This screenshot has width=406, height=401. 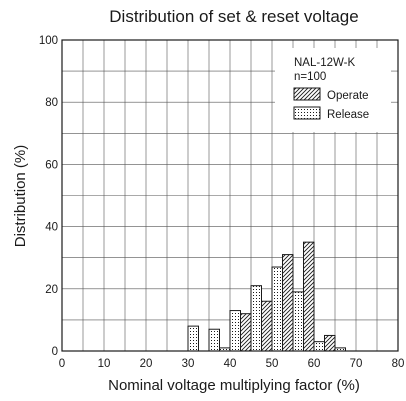 What do you see at coordinates (20, 196) in the screenshot?
I see `y-axis-label: Distribution (%)` at bounding box center [20, 196].